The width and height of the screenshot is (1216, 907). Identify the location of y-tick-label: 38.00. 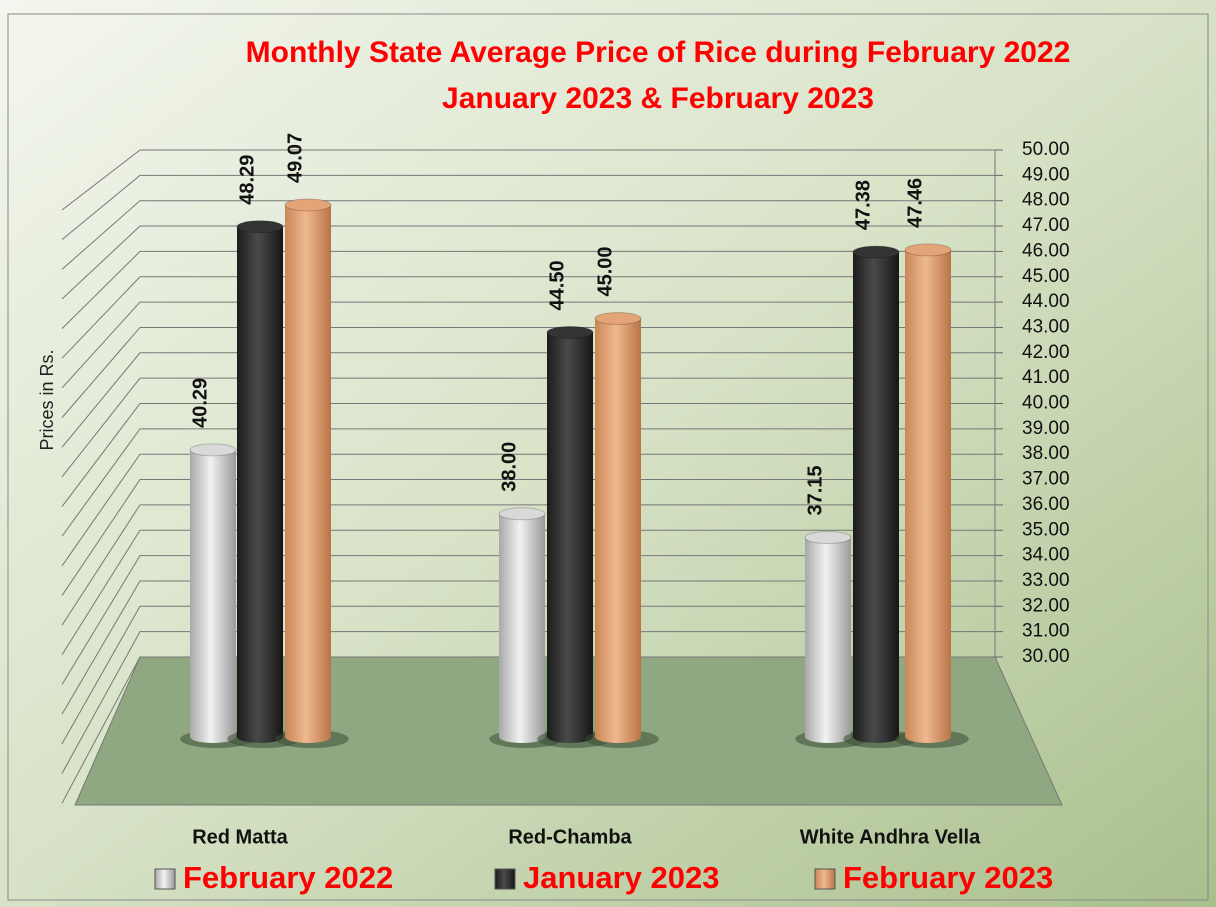
(1046, 453).